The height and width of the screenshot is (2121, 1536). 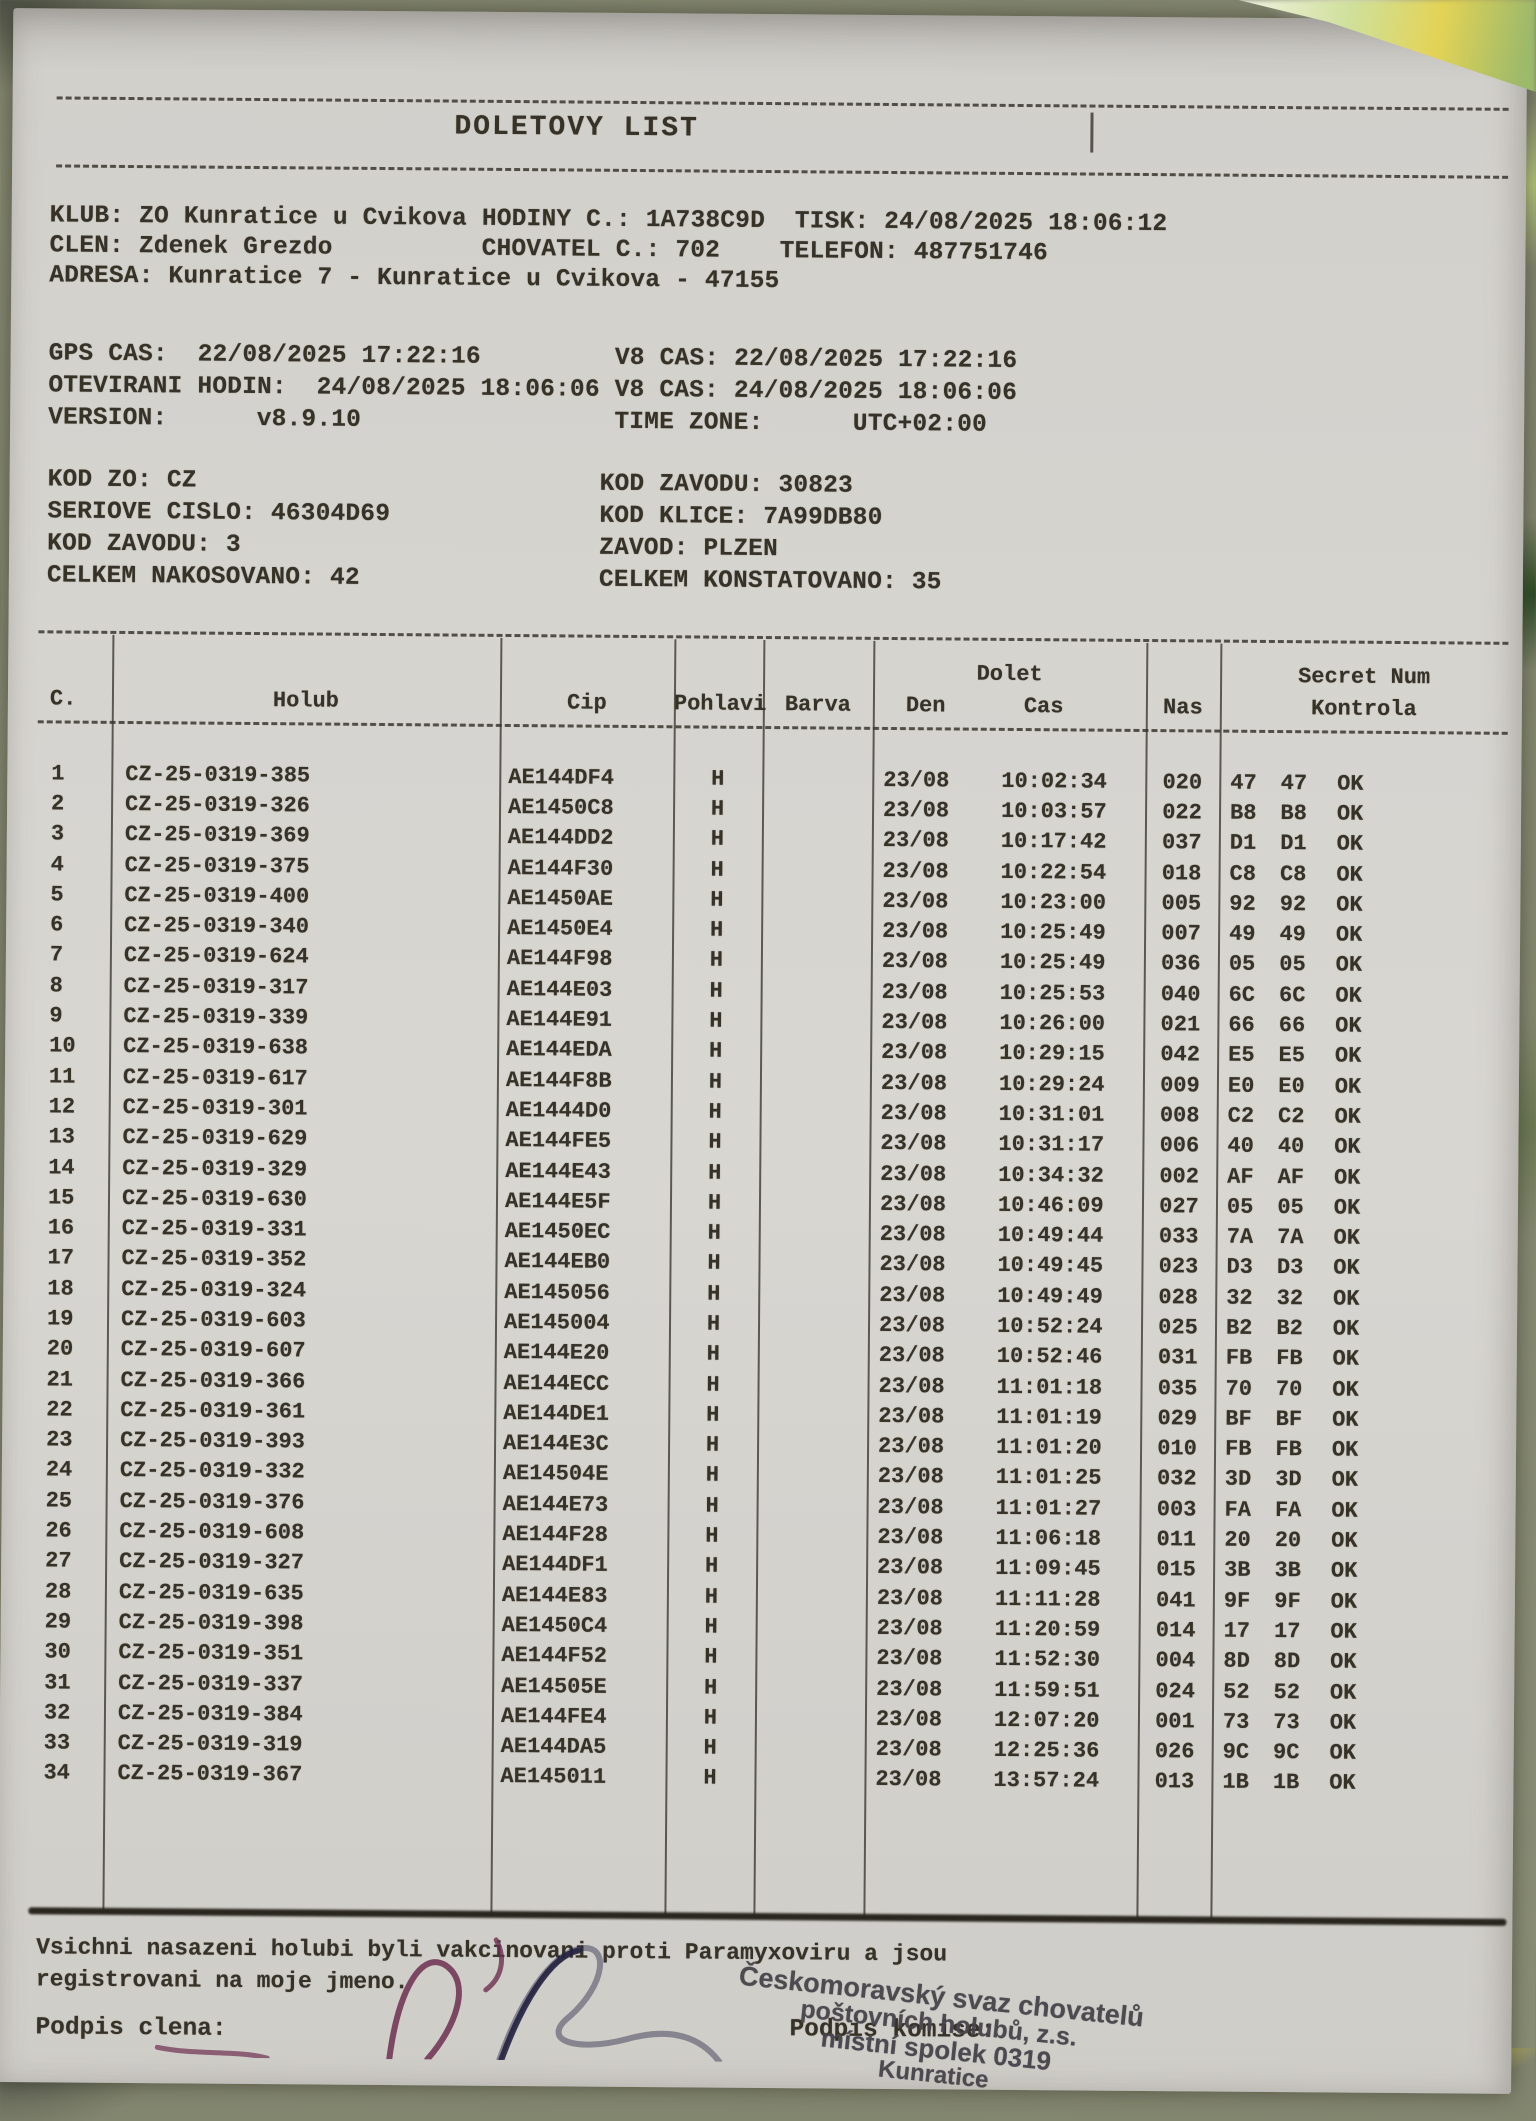 What do you see at coordinates (1363, 709) in the screenshot?
I see `header-kontrola: Kontrola` at bounding box center [1363, 709].